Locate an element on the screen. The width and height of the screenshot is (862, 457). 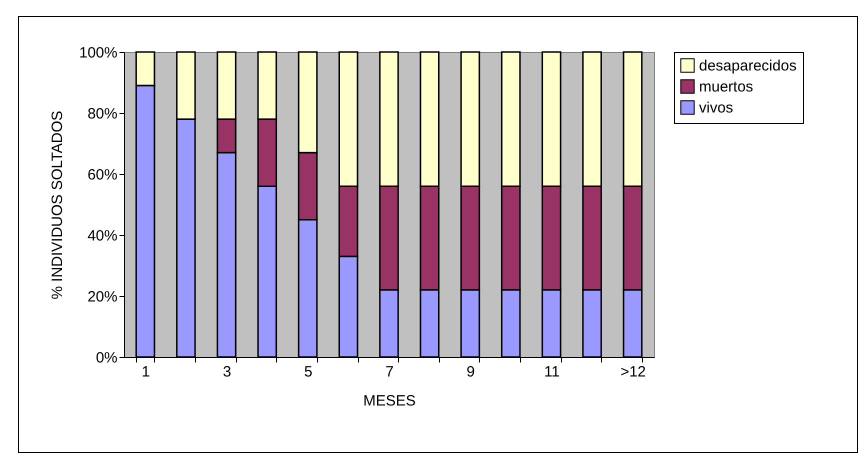
y-tick-label: 40% is located at coordinates (102, 236).